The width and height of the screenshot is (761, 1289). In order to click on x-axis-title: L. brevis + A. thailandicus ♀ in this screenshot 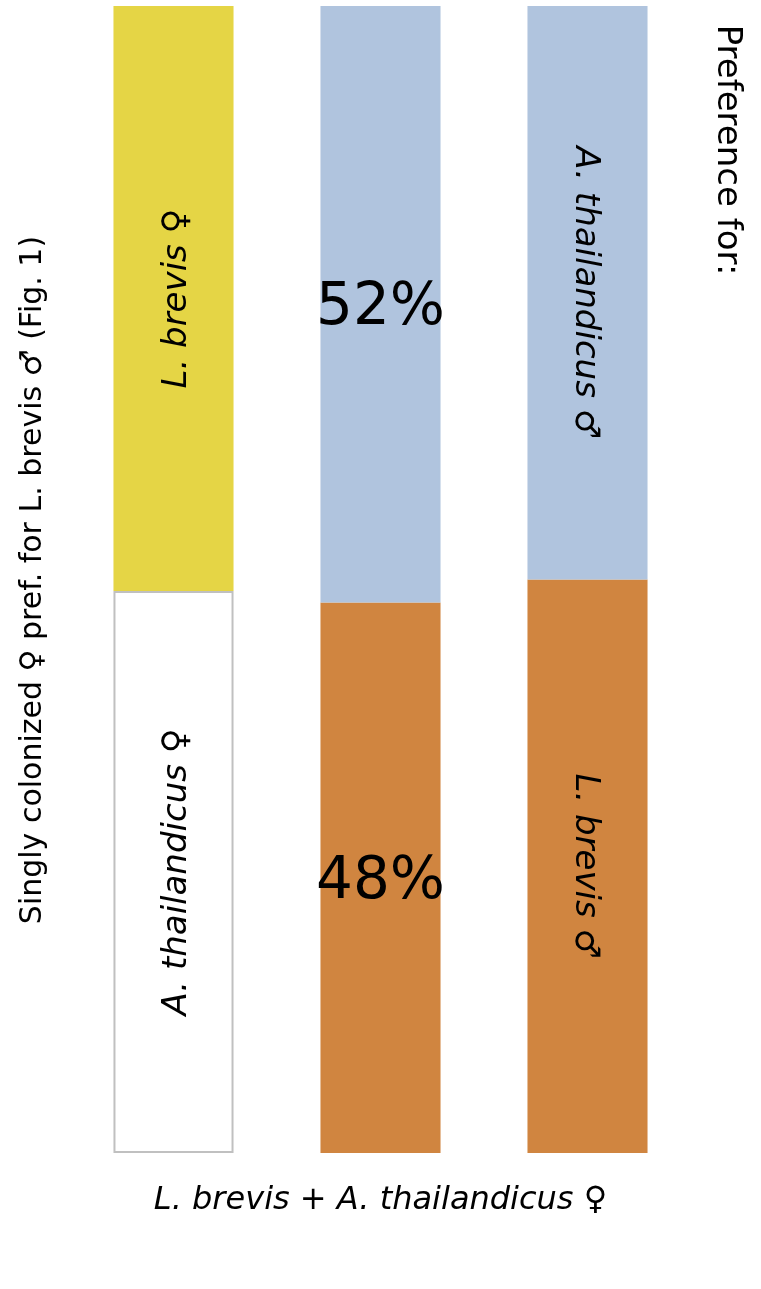, I will do `click(380, 1197)`.